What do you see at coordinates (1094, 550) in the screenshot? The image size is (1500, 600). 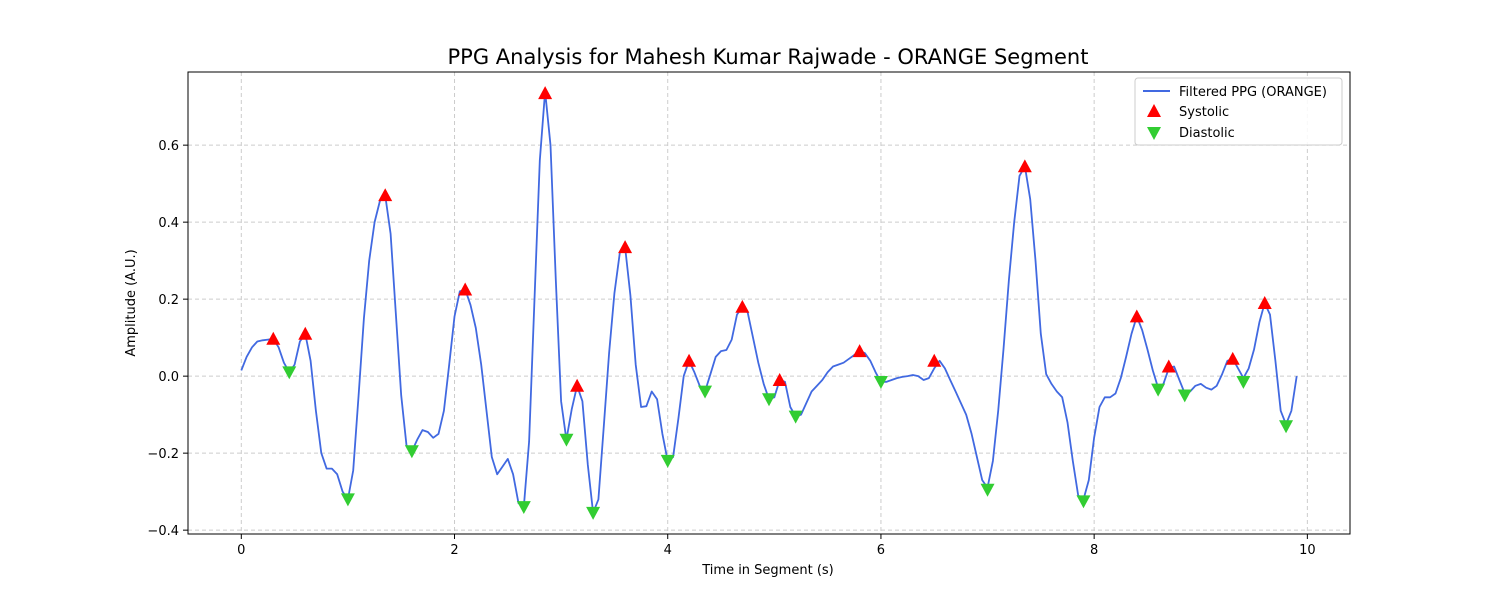 I see `x-tick-label: 8` at bounding box center [1094, 550].